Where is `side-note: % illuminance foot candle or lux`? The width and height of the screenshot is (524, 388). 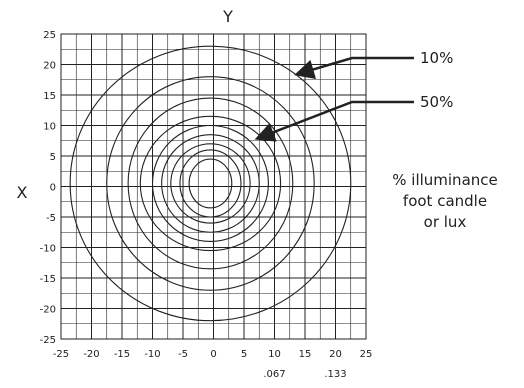 side-note: % illuminance foot candle or lux is located at coordinates (445, 201).